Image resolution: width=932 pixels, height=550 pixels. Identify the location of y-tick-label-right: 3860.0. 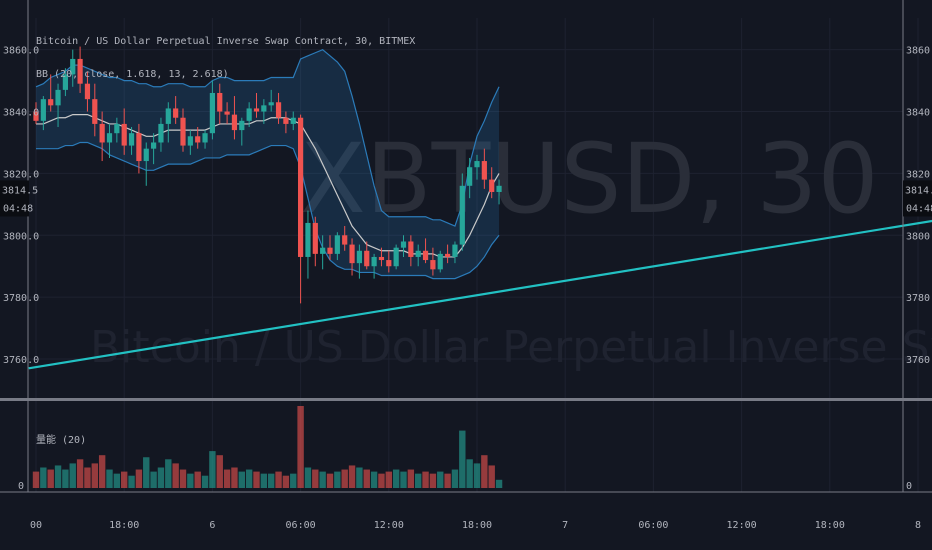
(919, 51).